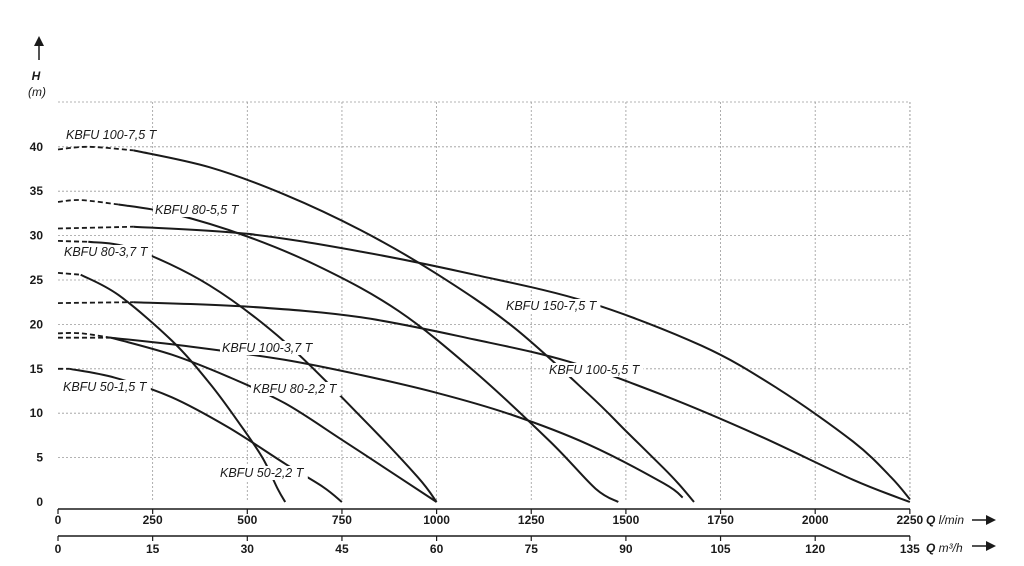 The width and height of the screenshot is (1024, 566). Describe the element at coordinates (626, 549) in the screenshot. I see `x-secondary-tick-label: 90` at that location.